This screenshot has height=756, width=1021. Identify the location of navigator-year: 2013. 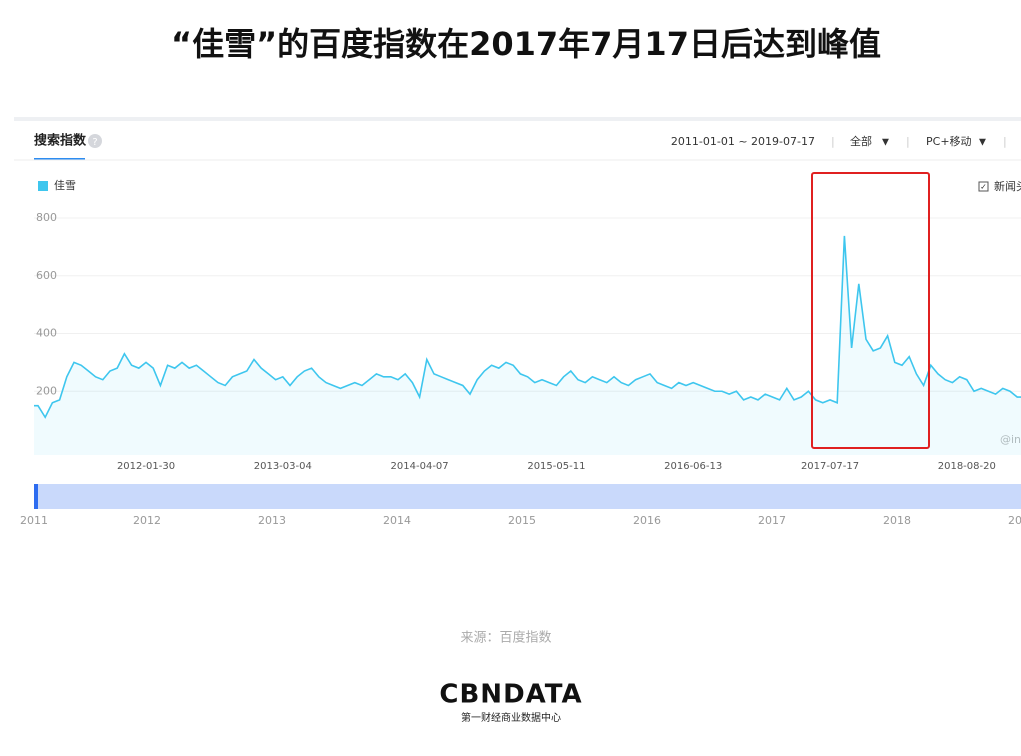
(272, 520).